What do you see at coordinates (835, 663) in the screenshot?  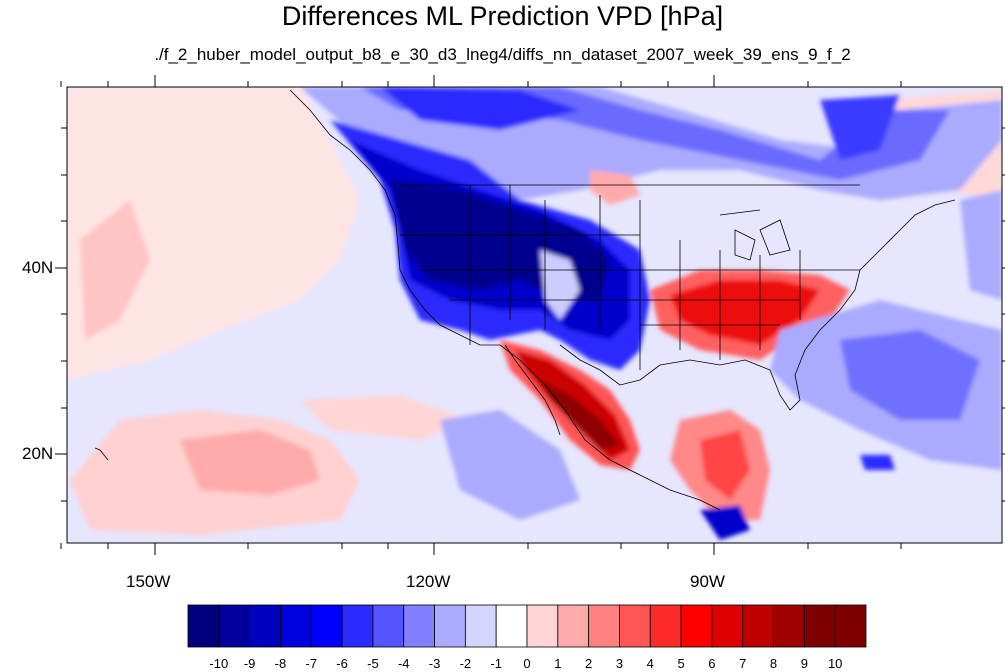 I see `colorbar-label: 10` at bounding box center [835, 663].